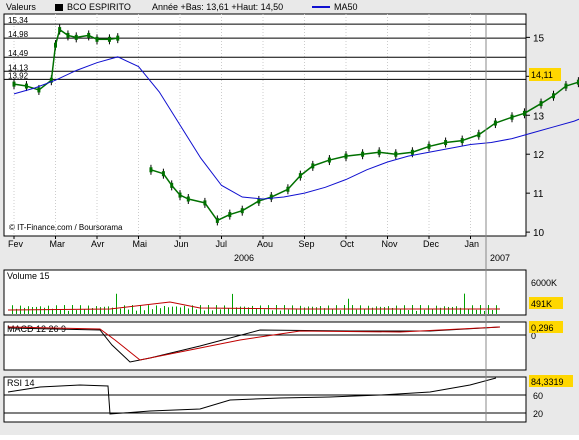 The height and width of the screenshot is (440, 579). I want to click on volume-last-badge, so click(546, 303).